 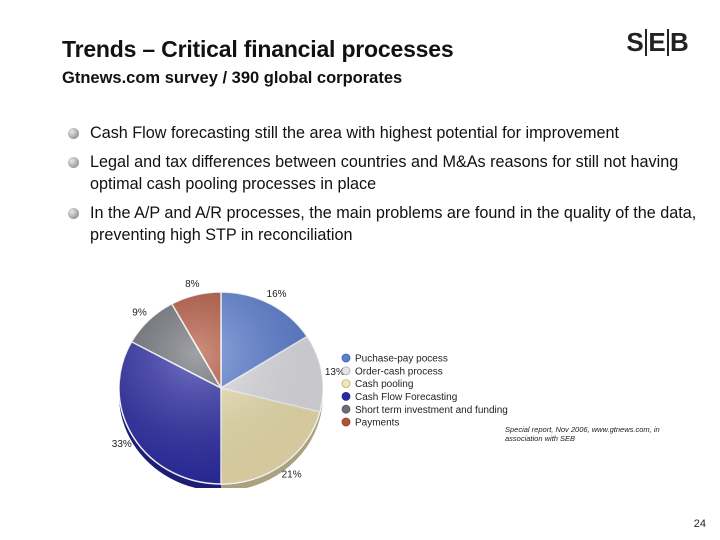 What do you see at coordinates (401, 359) in the screenshot?
I see `legend-label: Puchase-pay pocess` at bounding box center [401, 359].